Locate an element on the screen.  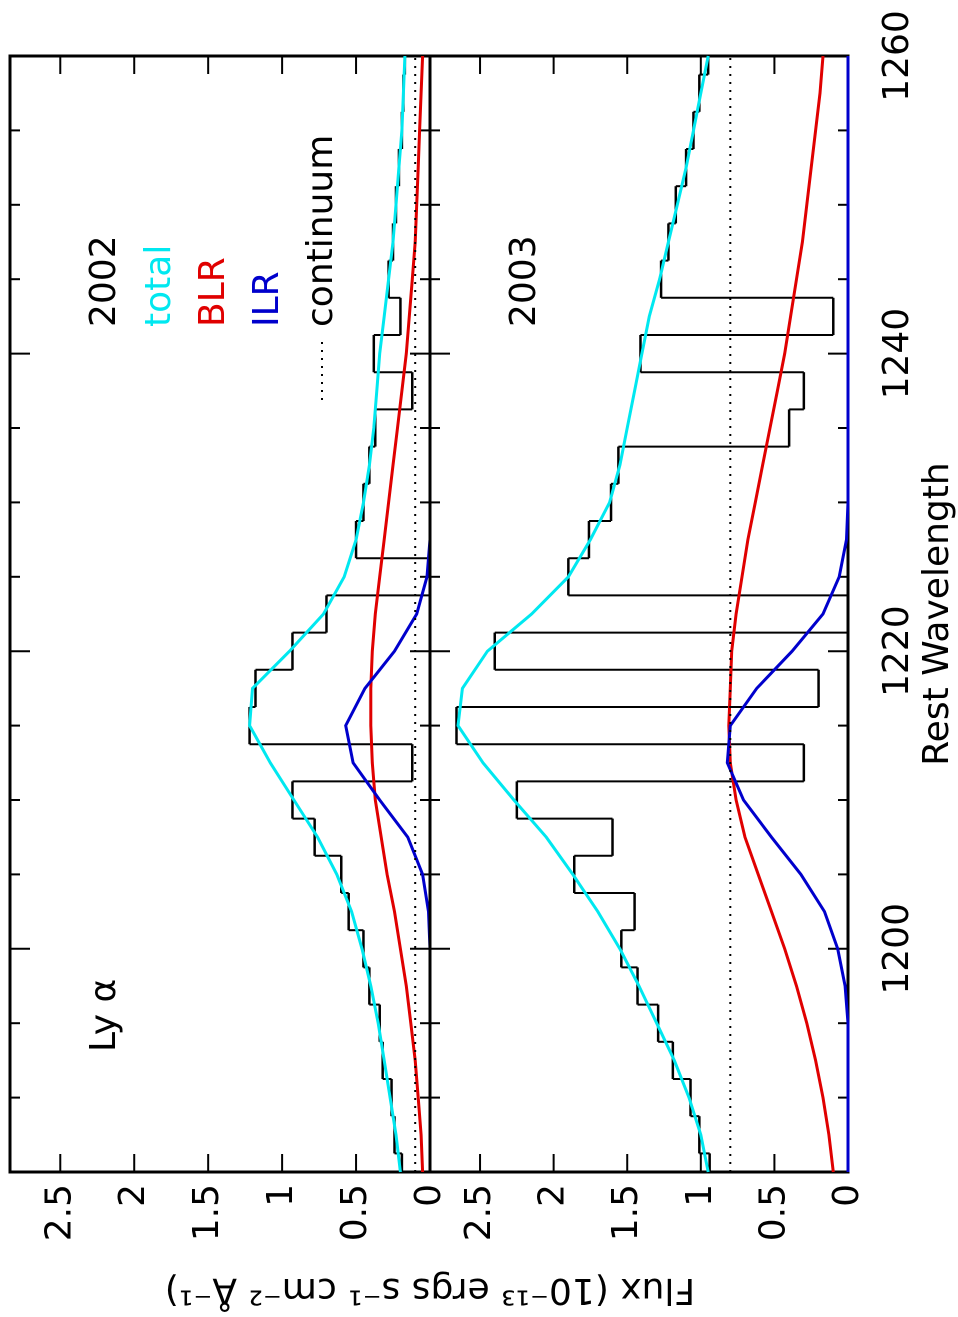
panel-annotation: Ly α is located at coordinates (103, 1015).